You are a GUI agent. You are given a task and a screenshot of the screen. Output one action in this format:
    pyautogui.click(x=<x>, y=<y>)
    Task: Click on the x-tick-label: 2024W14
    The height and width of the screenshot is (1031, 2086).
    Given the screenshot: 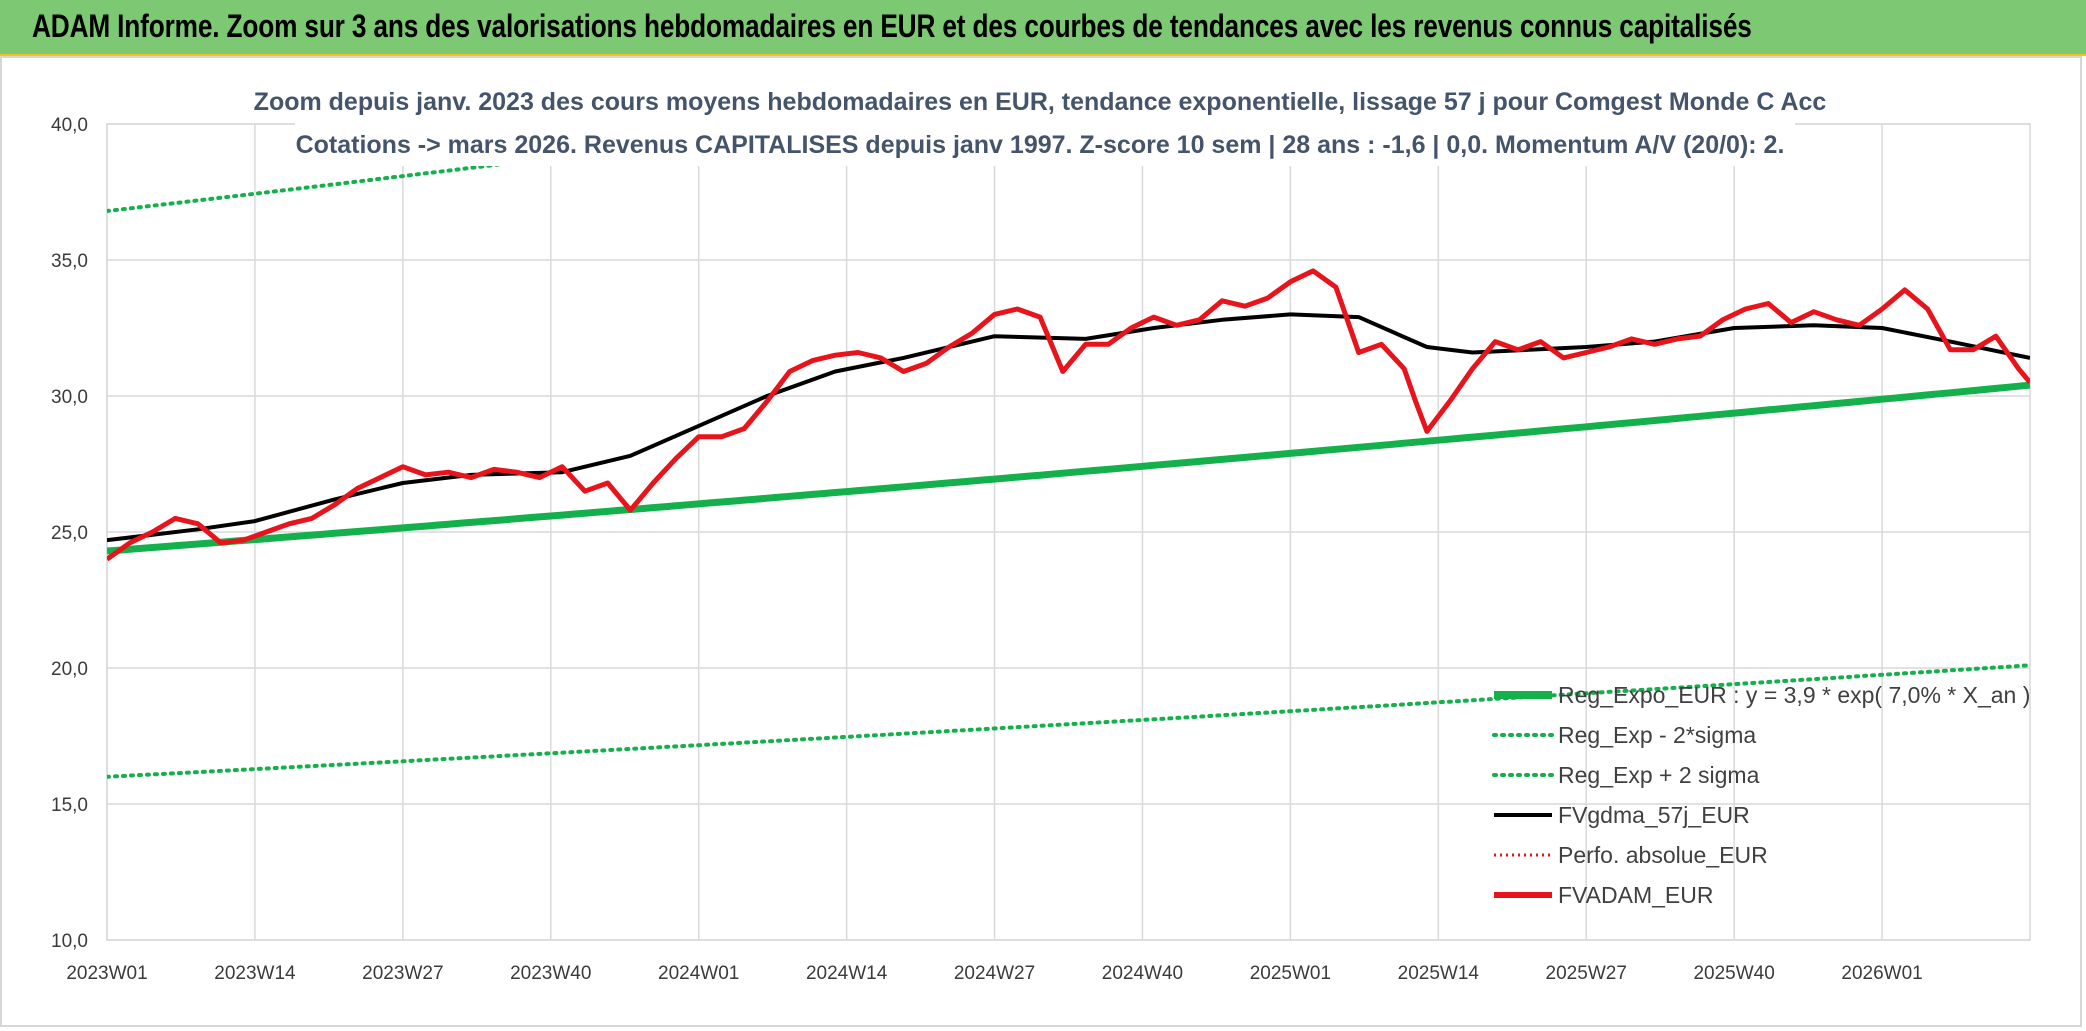 What is the action you would take?
    pyautogui.click(x=847, y=973)
    